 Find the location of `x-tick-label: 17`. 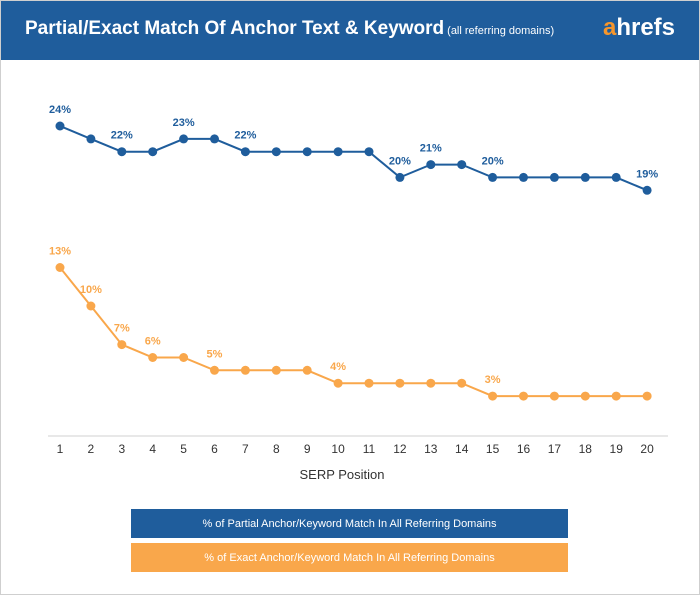

x-tick-label: 17 is located at coordinates (555, 449).